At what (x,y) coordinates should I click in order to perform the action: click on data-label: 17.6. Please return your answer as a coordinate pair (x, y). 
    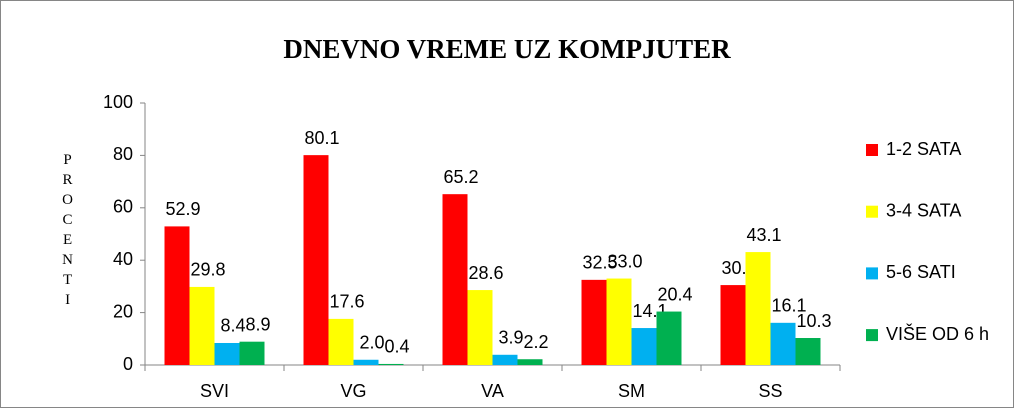
    Looking at the image, I should click on (346, 302).